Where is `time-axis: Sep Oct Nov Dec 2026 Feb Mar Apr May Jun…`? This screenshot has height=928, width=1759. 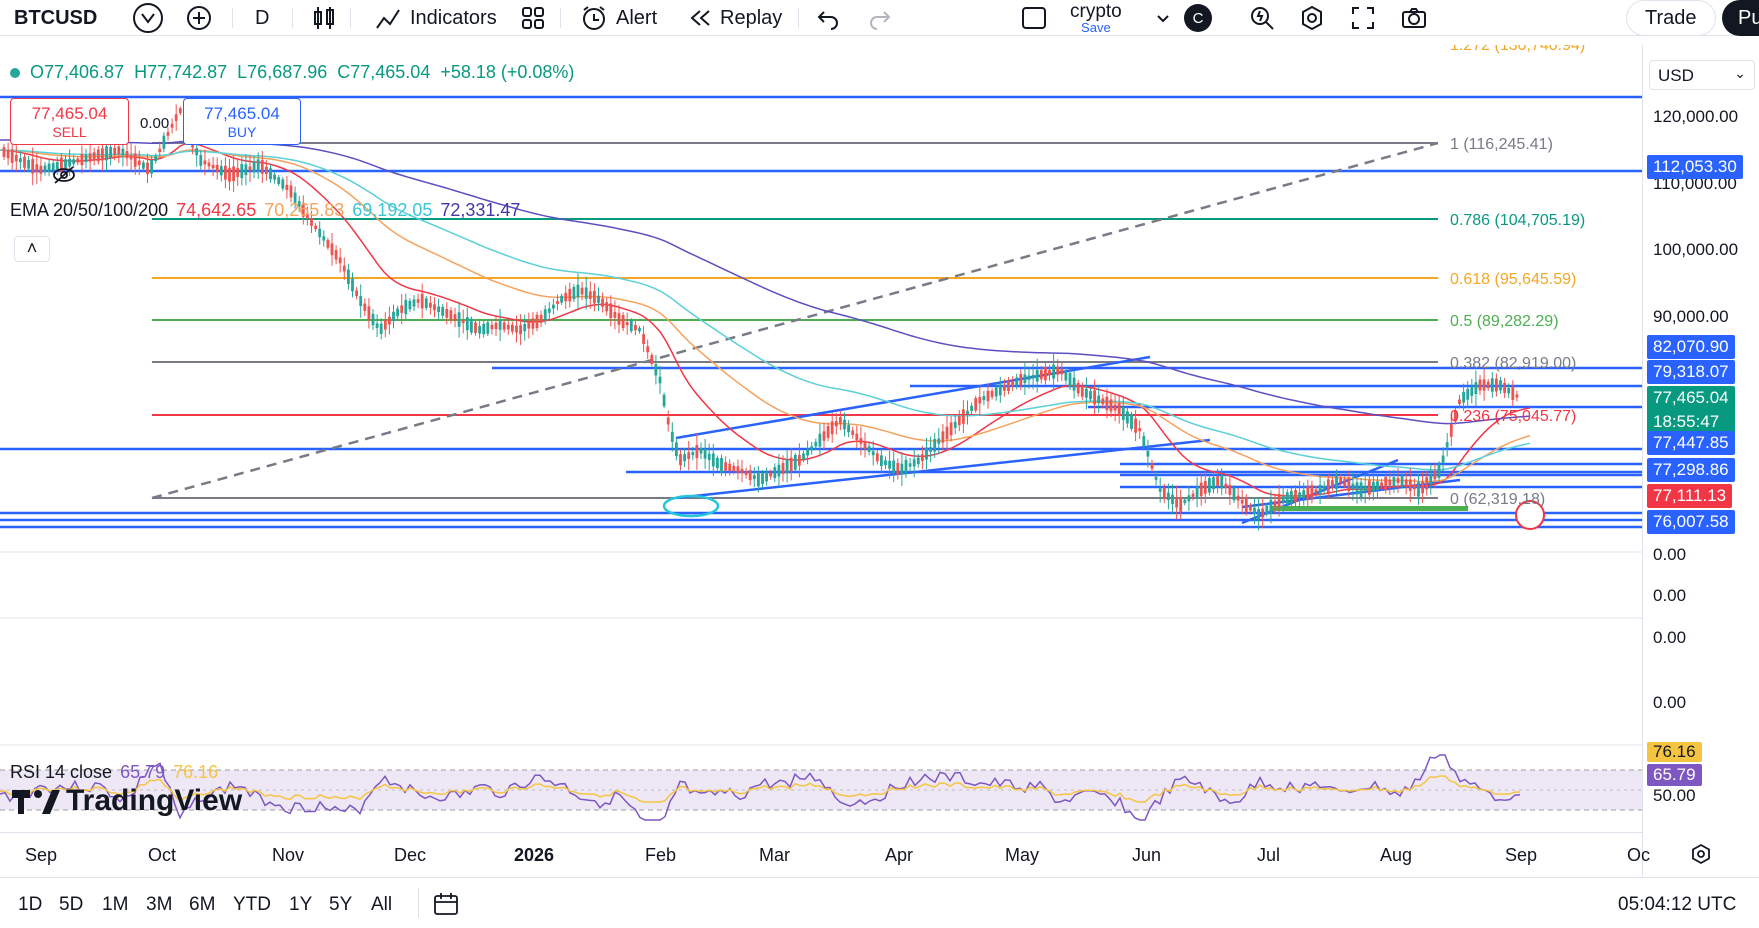
time-axis: Sep Oct Nov Dec 2026 Feb Mar Apr May Jun… is located at coordinates (825, 854).